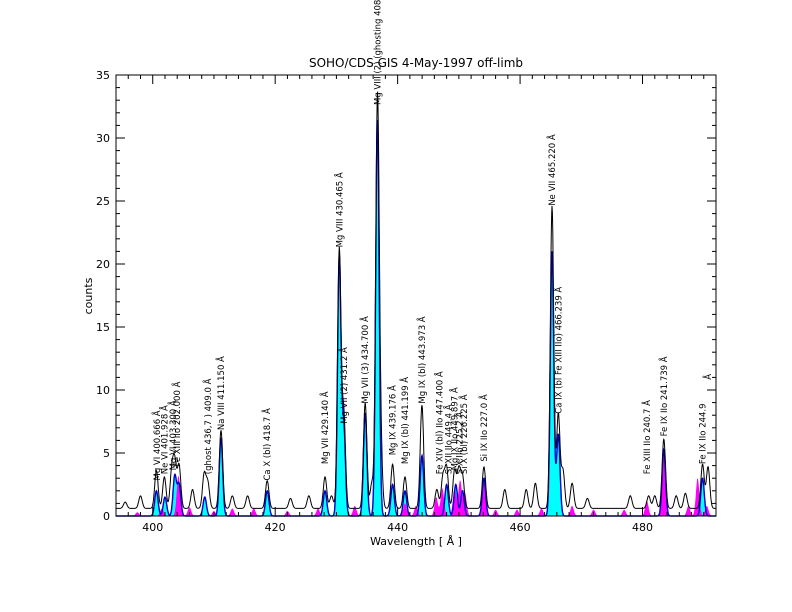  What do you see at coordinates (267, 444) in the screenshot?
I see `line-id-label: Ca X (bl) 418.7 Å` at bounding box center [267, 444].